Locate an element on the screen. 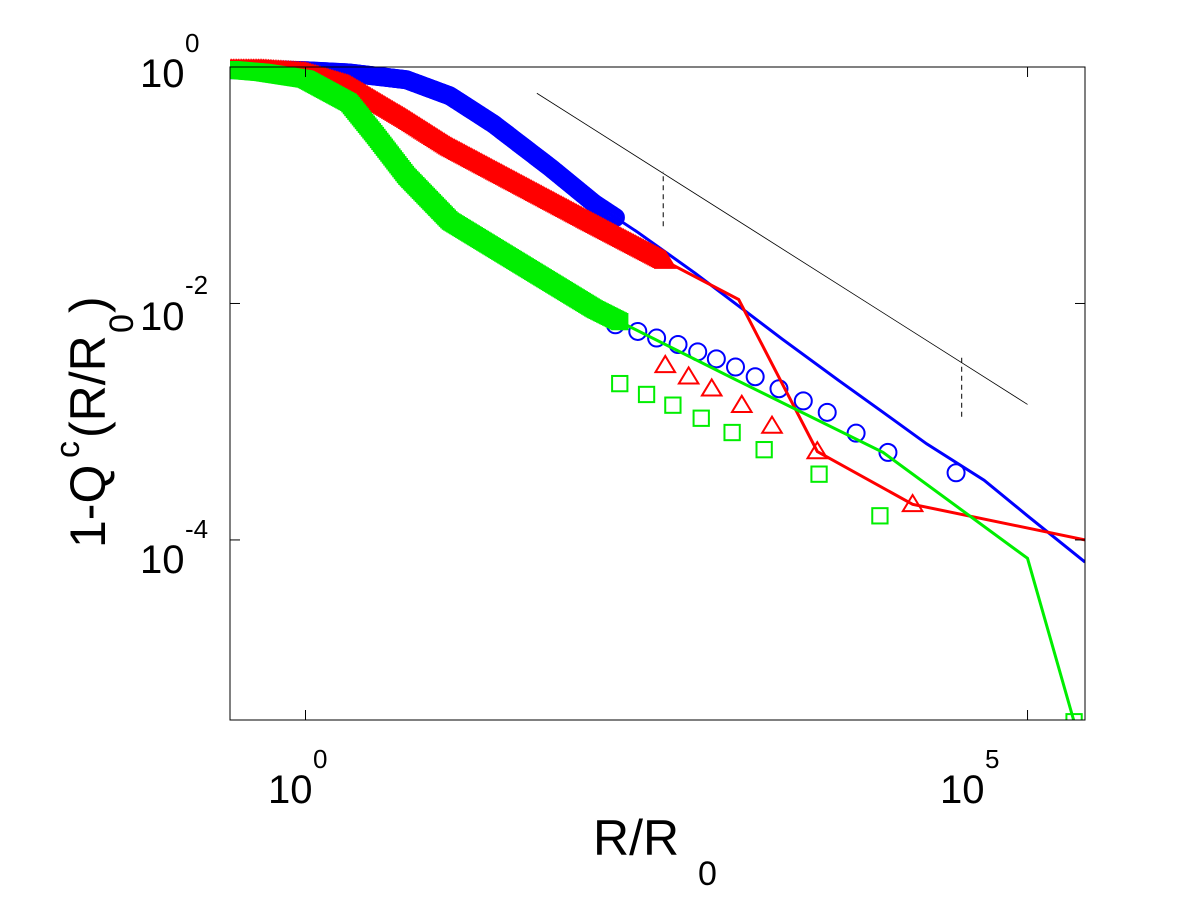 This screenshot has width=1200, height=900. x-tick-label-1: 10 0 is located at coordinates (297, 778).